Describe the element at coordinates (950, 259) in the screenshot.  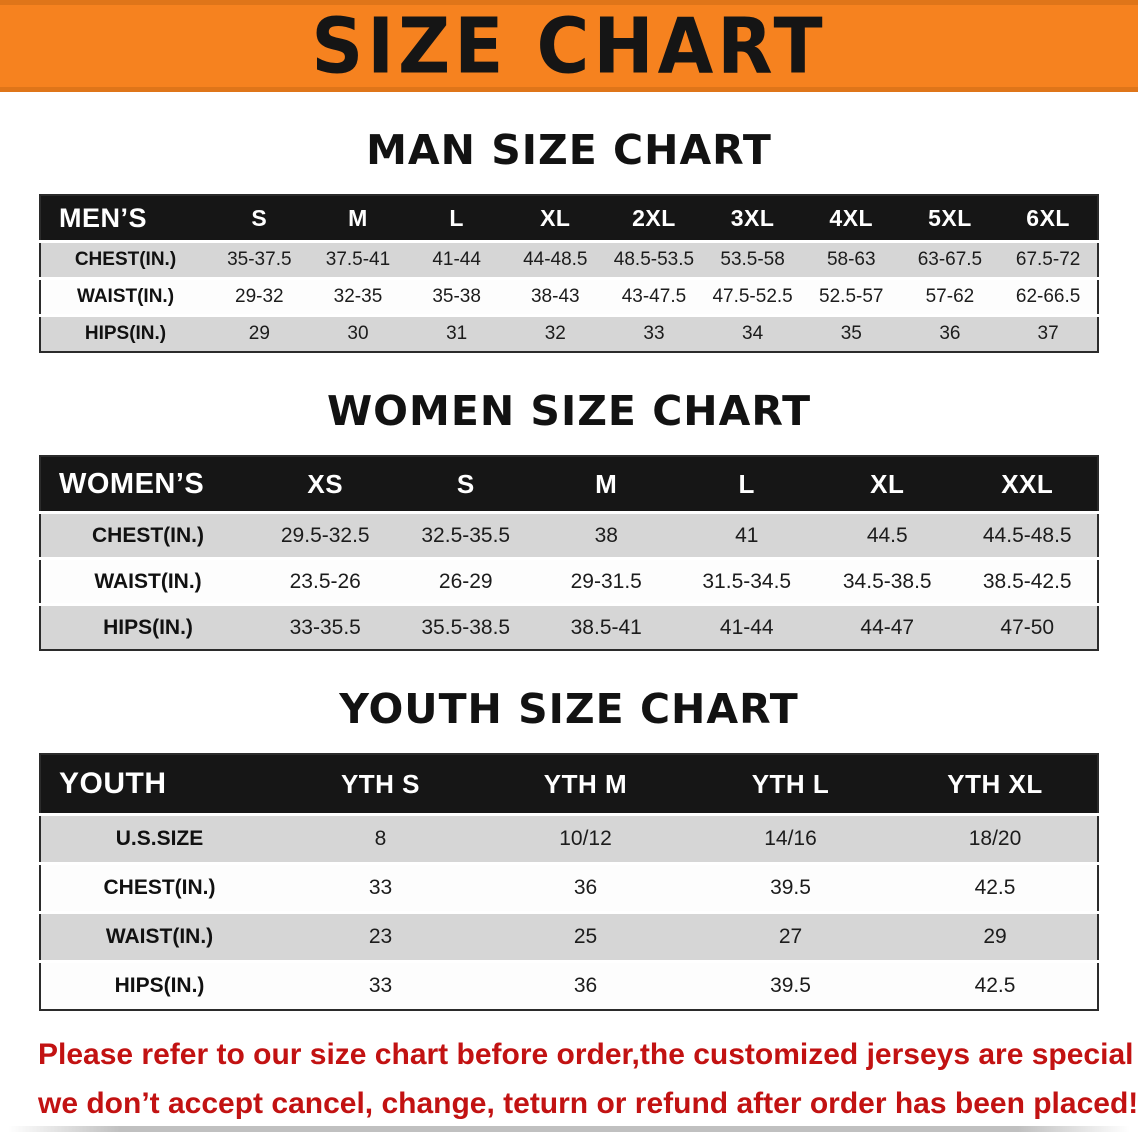
I see `measurement-value: 63-67.5` at that location.